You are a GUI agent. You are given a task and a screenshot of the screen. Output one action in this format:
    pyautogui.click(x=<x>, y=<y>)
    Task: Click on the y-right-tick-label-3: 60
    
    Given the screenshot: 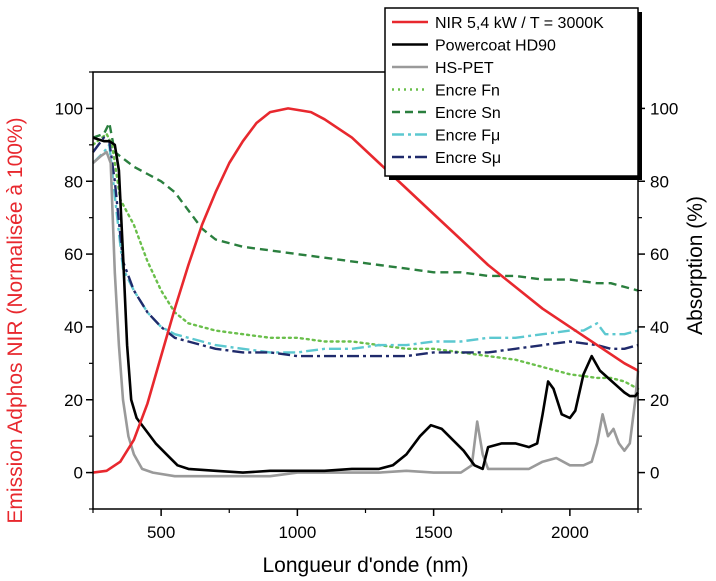 What is the action you would take?
    pyautogui.click(x=659, y=254)
    